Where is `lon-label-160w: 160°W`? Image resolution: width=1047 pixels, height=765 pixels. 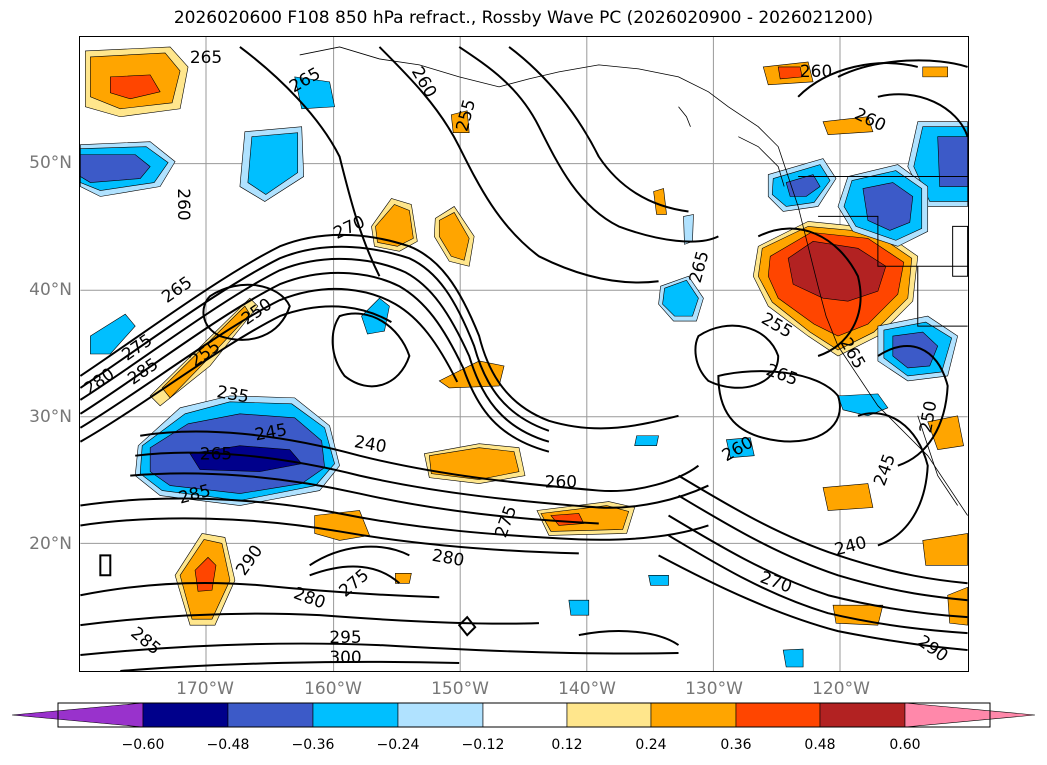 lon-label-160w: 160°W is located at coordinates (333, 689).